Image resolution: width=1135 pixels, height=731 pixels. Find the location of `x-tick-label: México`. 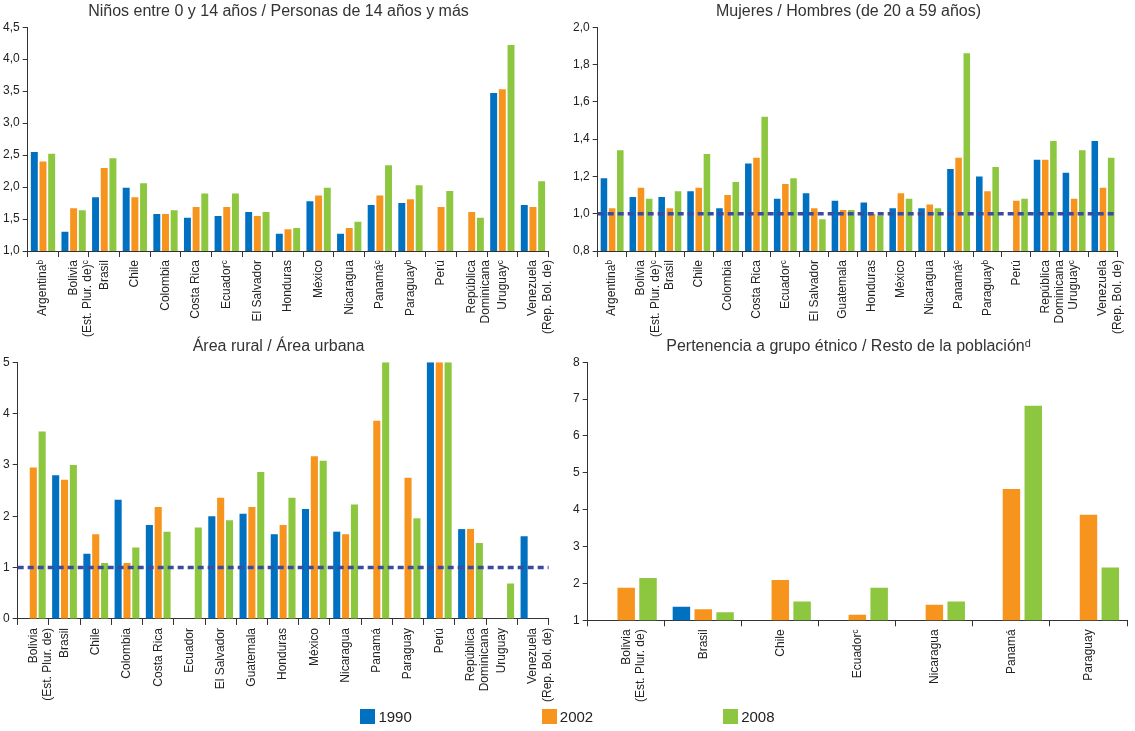

x-tick-label: México is located at coordinates (317, 279).